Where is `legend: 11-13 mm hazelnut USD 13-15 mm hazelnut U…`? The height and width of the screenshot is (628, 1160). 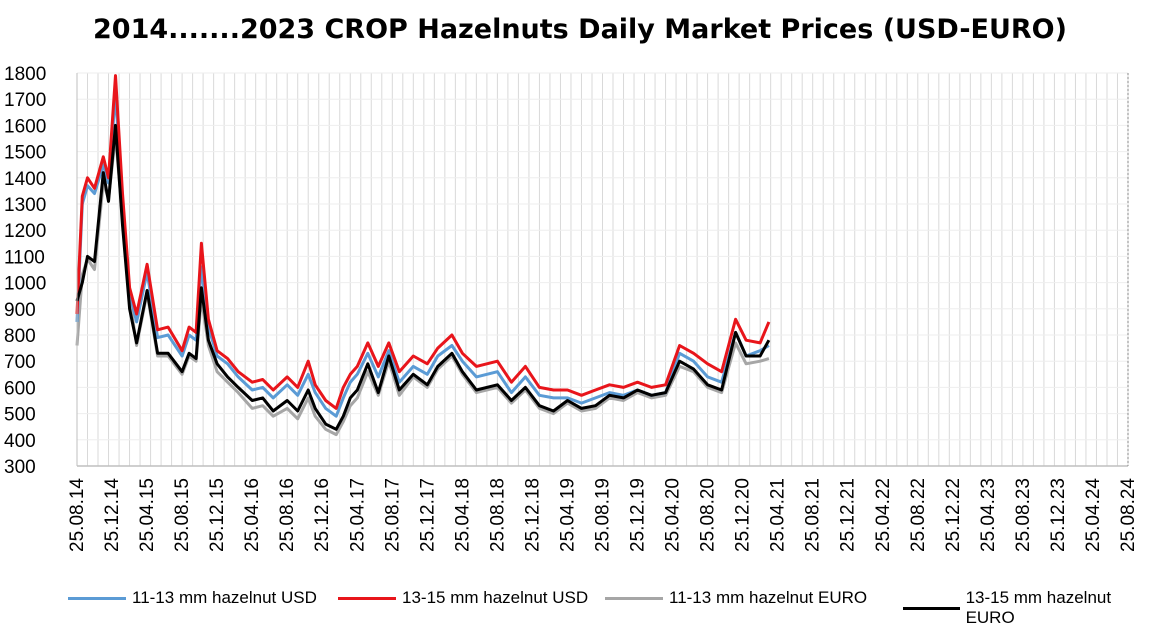 legend: 11-13 mm hazelnut USD 13-15 mm hazelnut U… is located at coordinates (580, 607).